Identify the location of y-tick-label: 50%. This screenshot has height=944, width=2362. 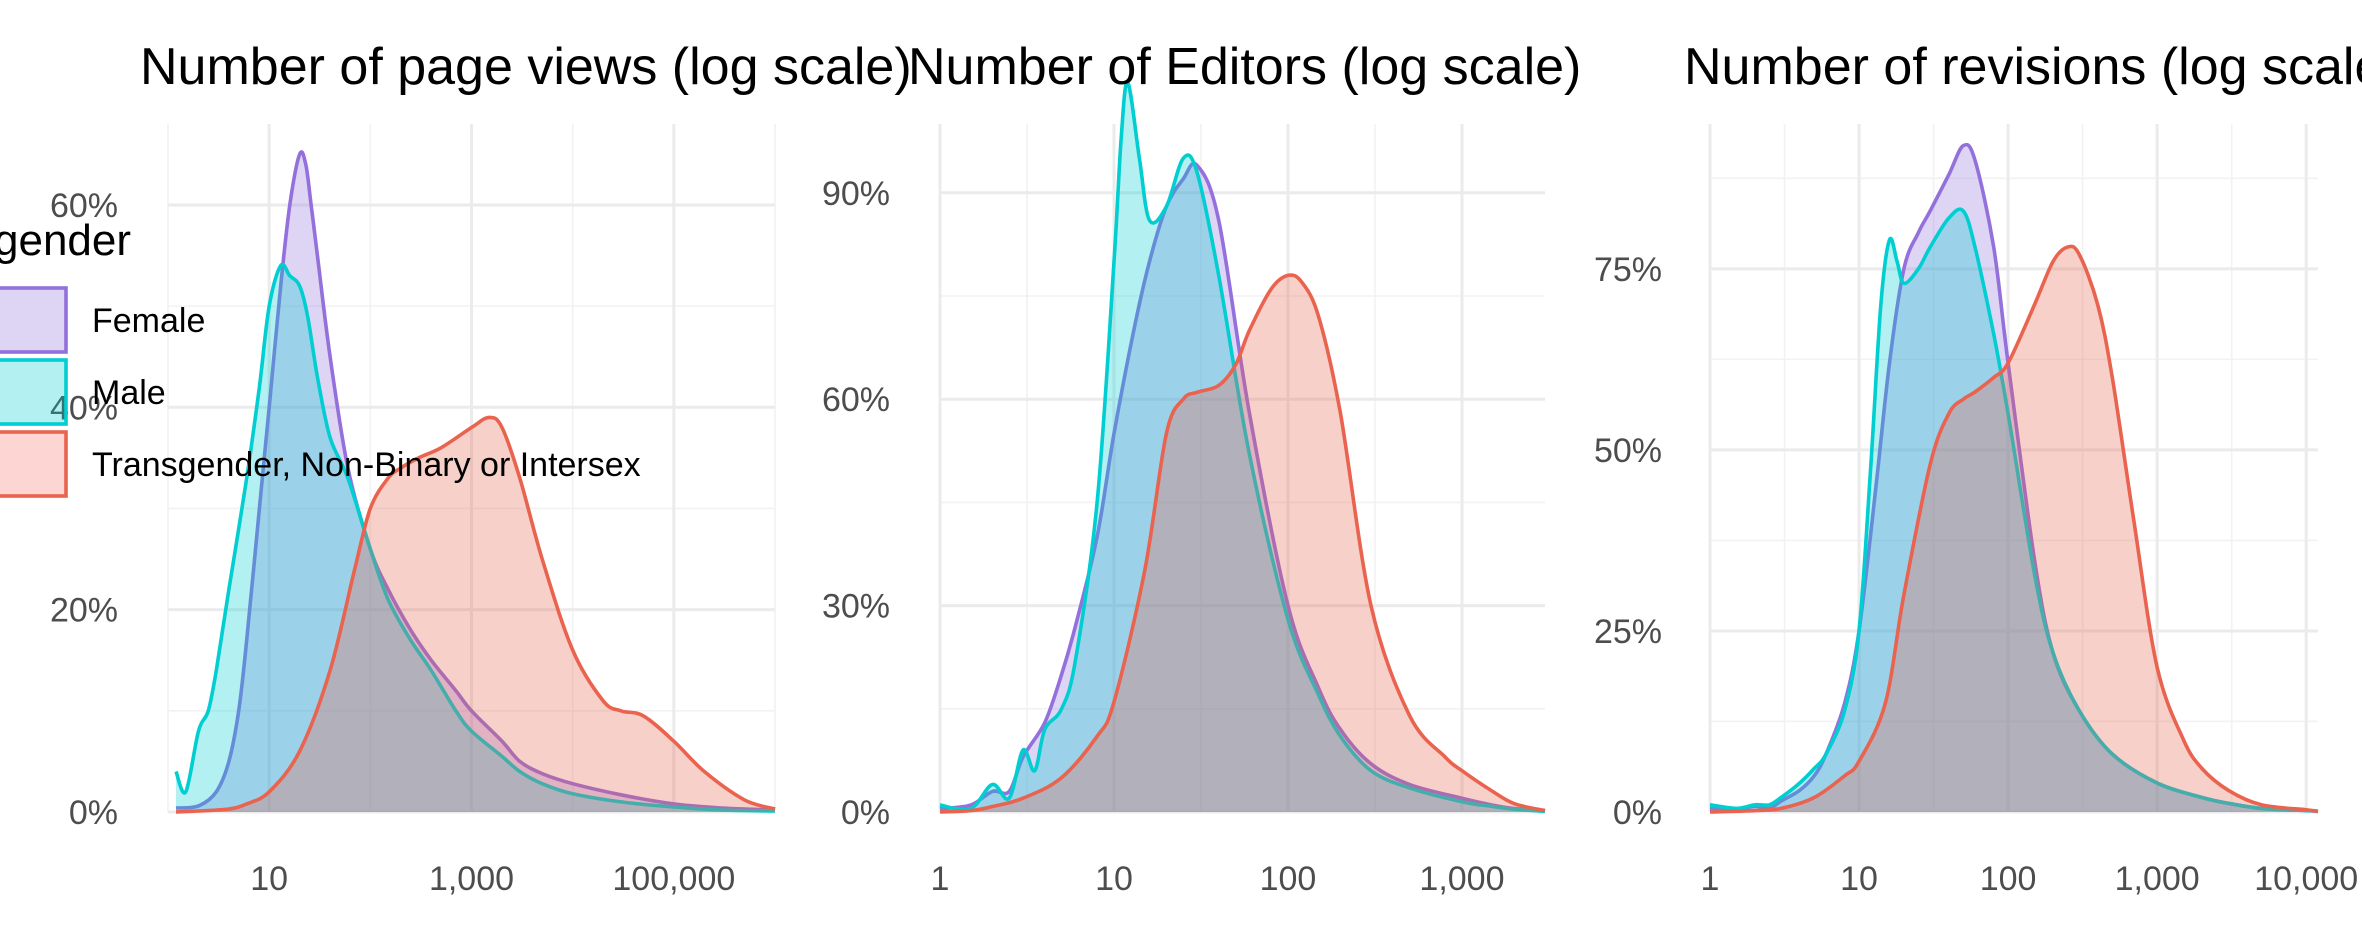
(1628, 451).